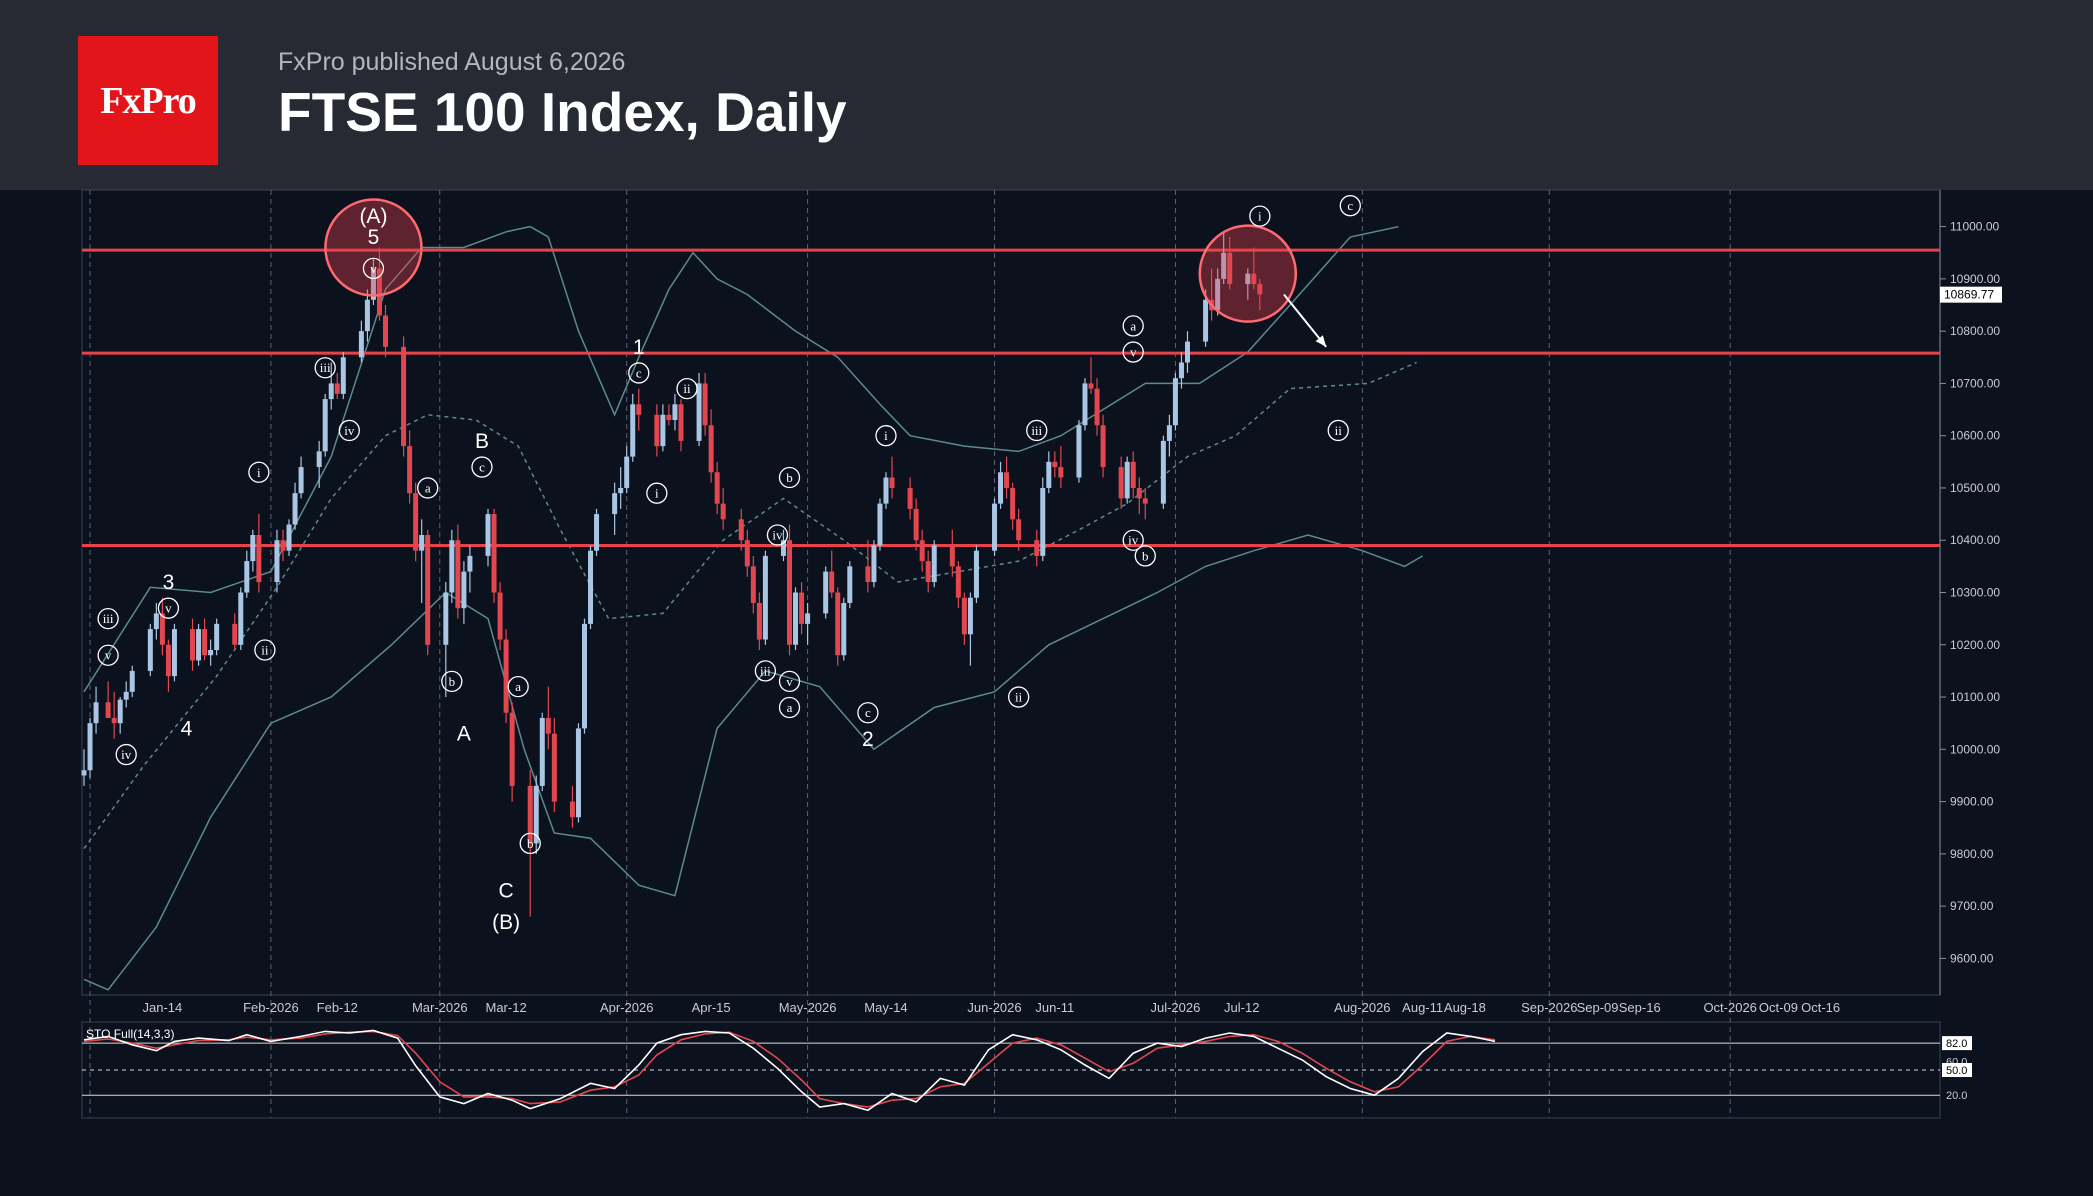 This screenshot has height=1196, width=2093. What do you see at coordinates (1972, 958) in the screenshot?
I see `y-tick-label: 9600.00` at bounding box center [1972, 958].